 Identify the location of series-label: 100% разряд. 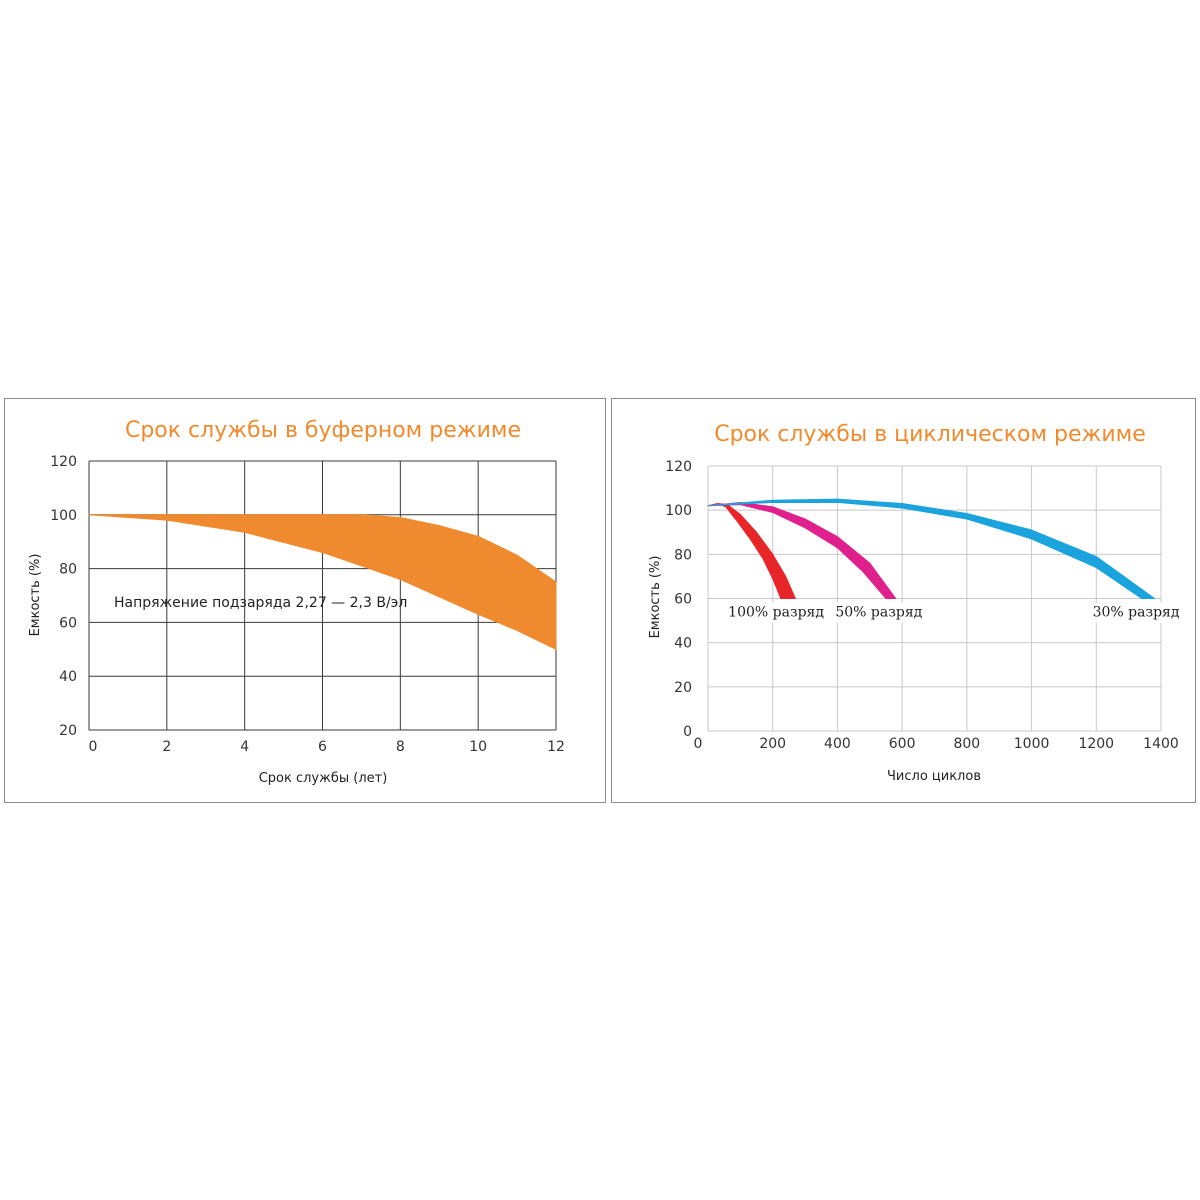
(776, 613).